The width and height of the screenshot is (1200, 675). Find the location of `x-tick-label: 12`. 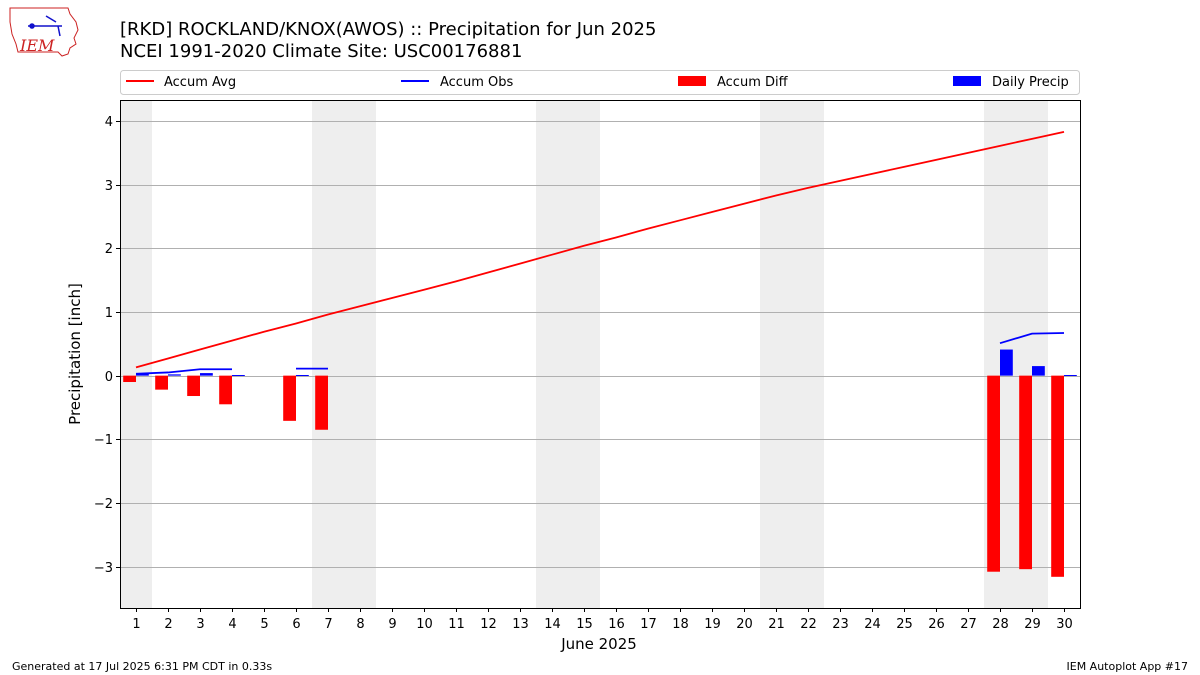

x-tick-label: 12 is located at coordinates (488, 624).